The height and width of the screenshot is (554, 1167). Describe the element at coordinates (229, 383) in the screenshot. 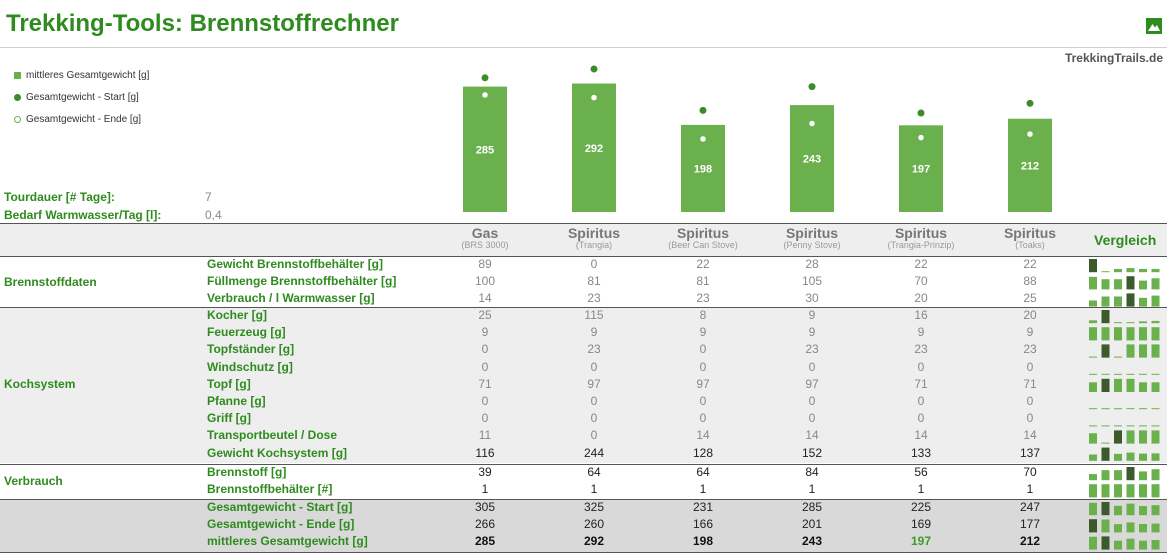

I see `row-label: Topf [g]` at that location.